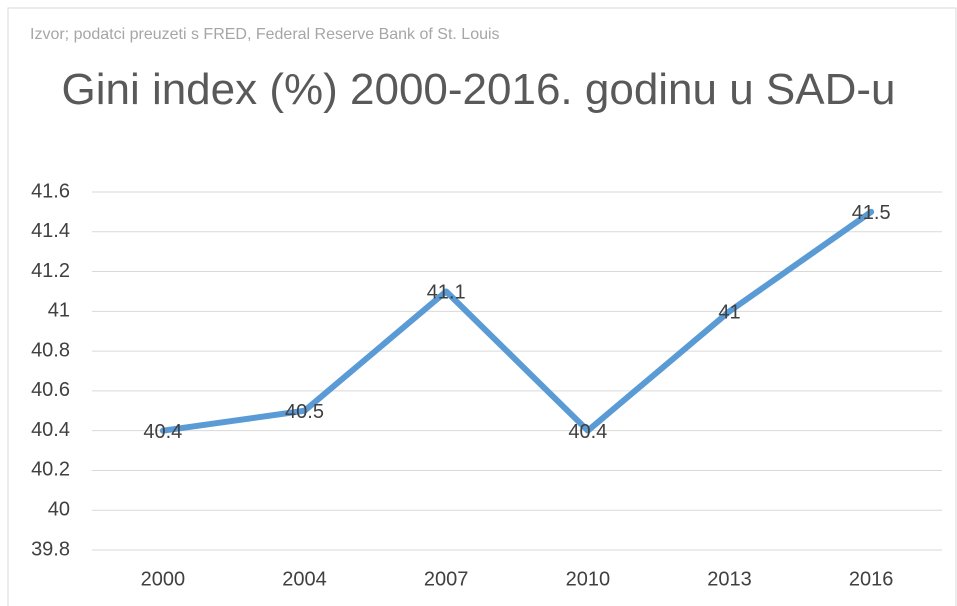  I want to click on data-label: 41.1, so click(446, 293).